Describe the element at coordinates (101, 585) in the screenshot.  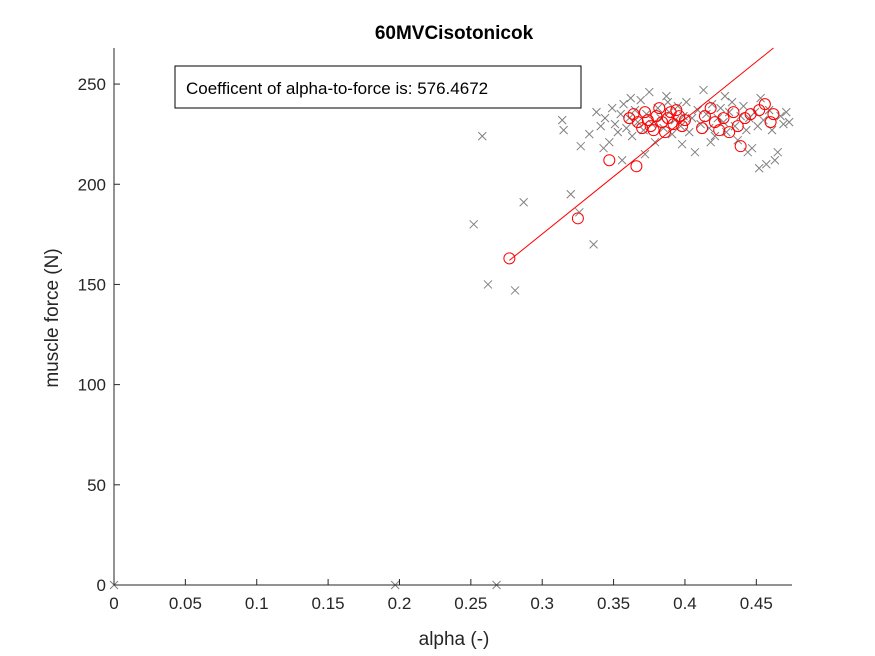
I see `y-tick-label: 0` at that location.